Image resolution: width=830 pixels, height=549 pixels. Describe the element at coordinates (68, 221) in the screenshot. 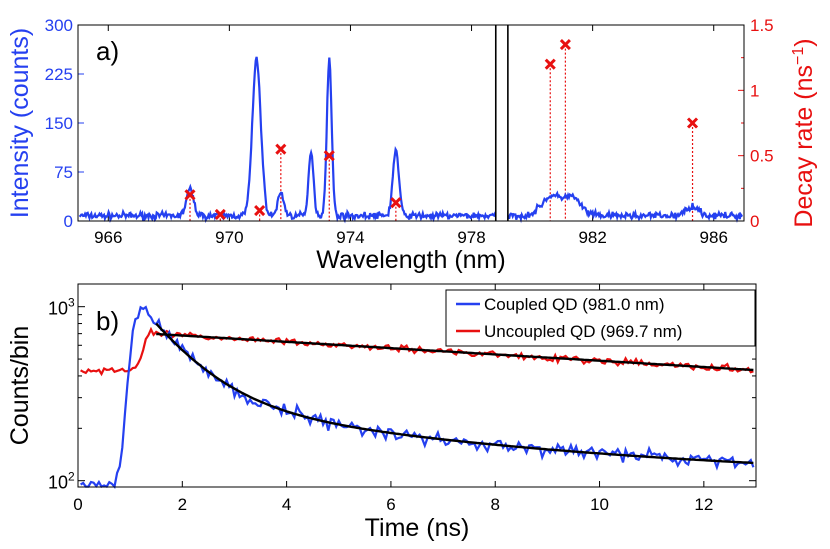

I see `y-left-tick-label: 0` at that location.